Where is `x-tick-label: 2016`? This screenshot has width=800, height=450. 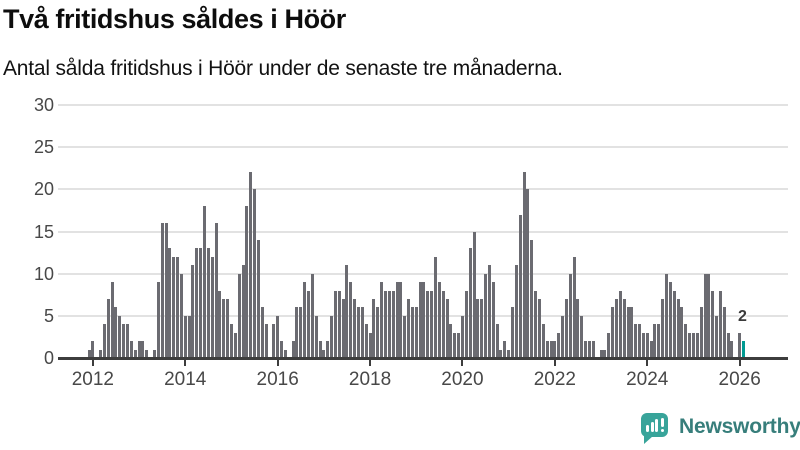
x-tick-label: 2016 is located at coordinates (277, 379).